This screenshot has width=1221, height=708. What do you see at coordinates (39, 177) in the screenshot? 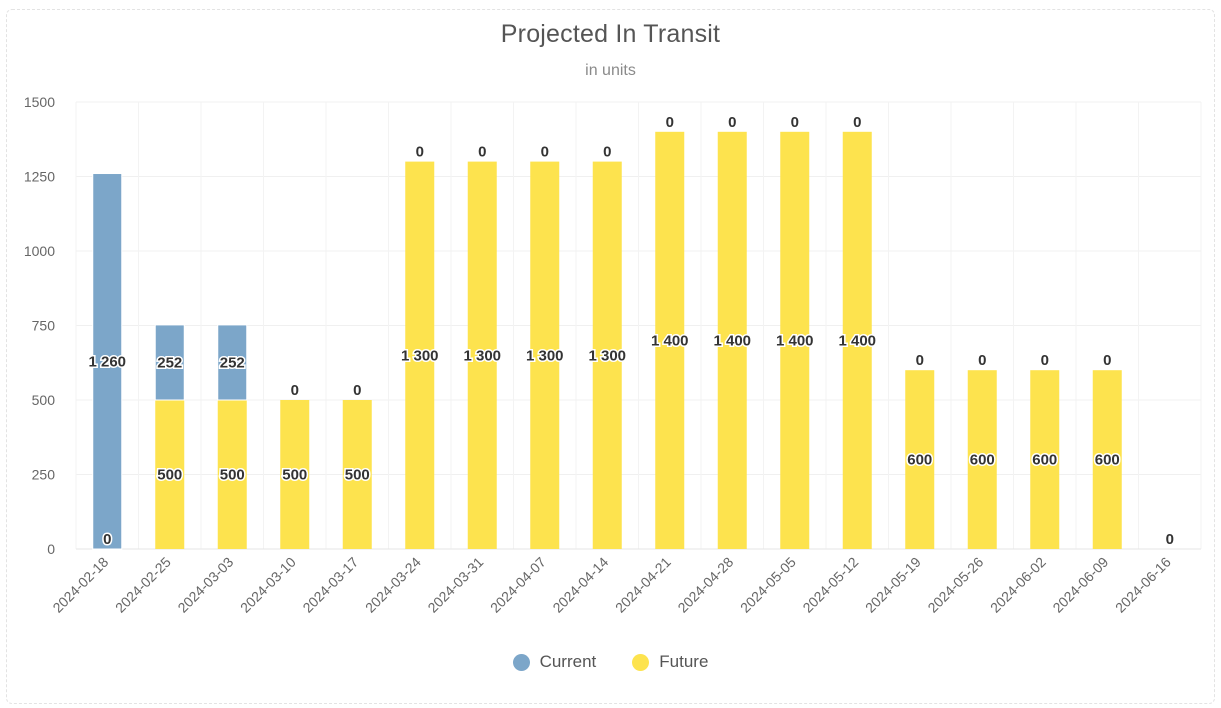
I see `y-tick-label: 1250` at bounding box center [39, 177].